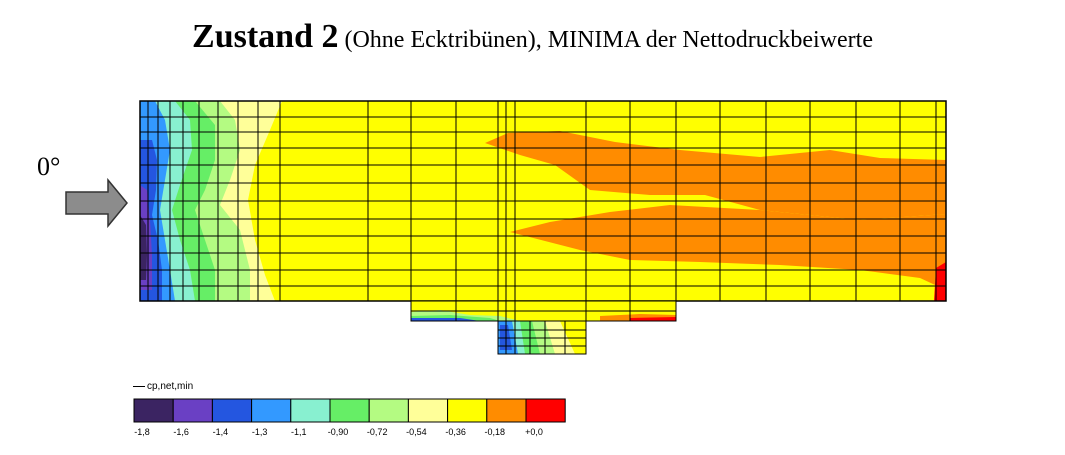  I want to click on legend-tick-label: -0,36, so click(455, 432).